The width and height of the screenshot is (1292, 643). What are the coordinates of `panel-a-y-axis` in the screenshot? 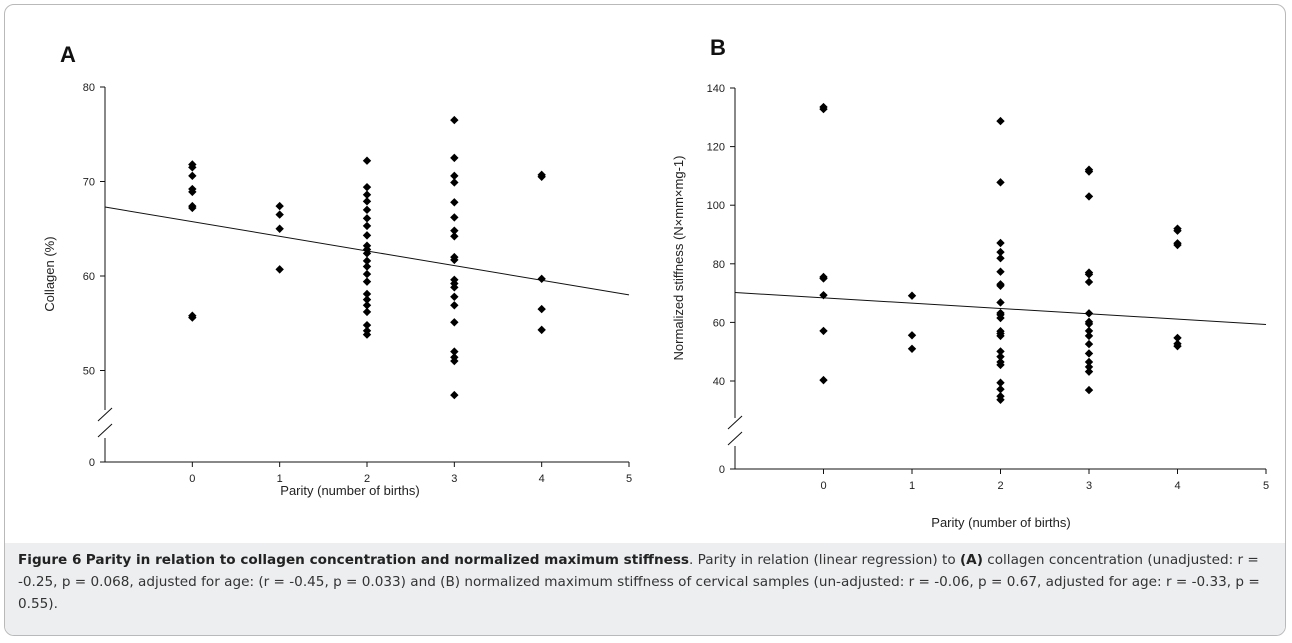 It's located at (105, 274).